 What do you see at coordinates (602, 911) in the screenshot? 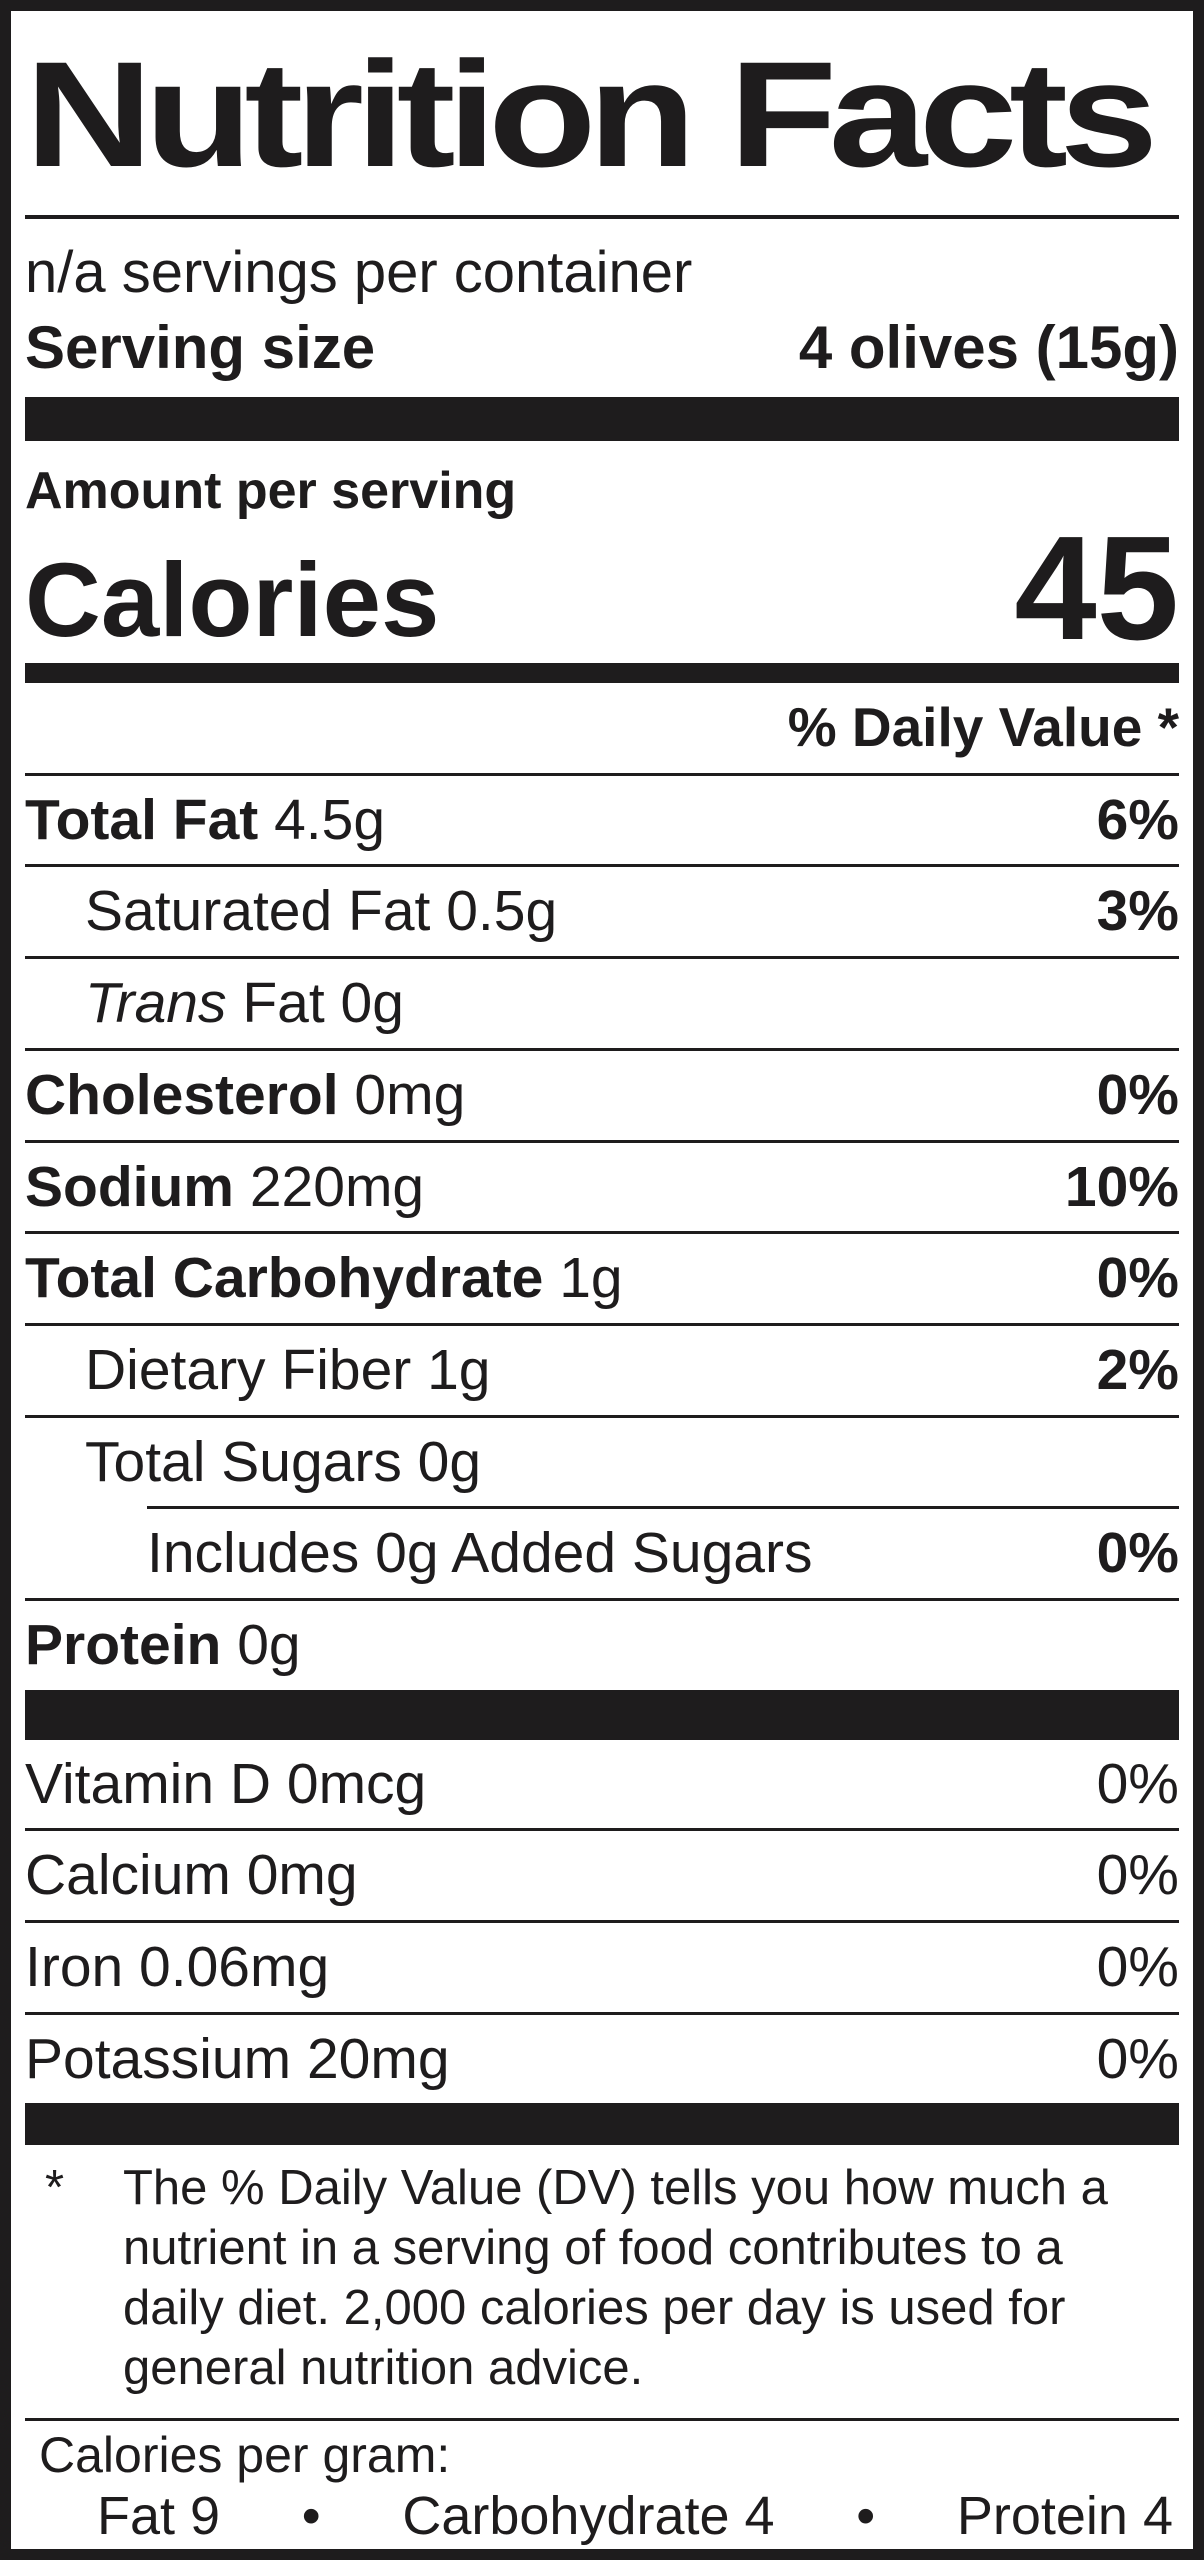
I see `nutrient-row-saturated-fat: Saturated Fat 0.5g 3%` at bounding box center [602, 911].